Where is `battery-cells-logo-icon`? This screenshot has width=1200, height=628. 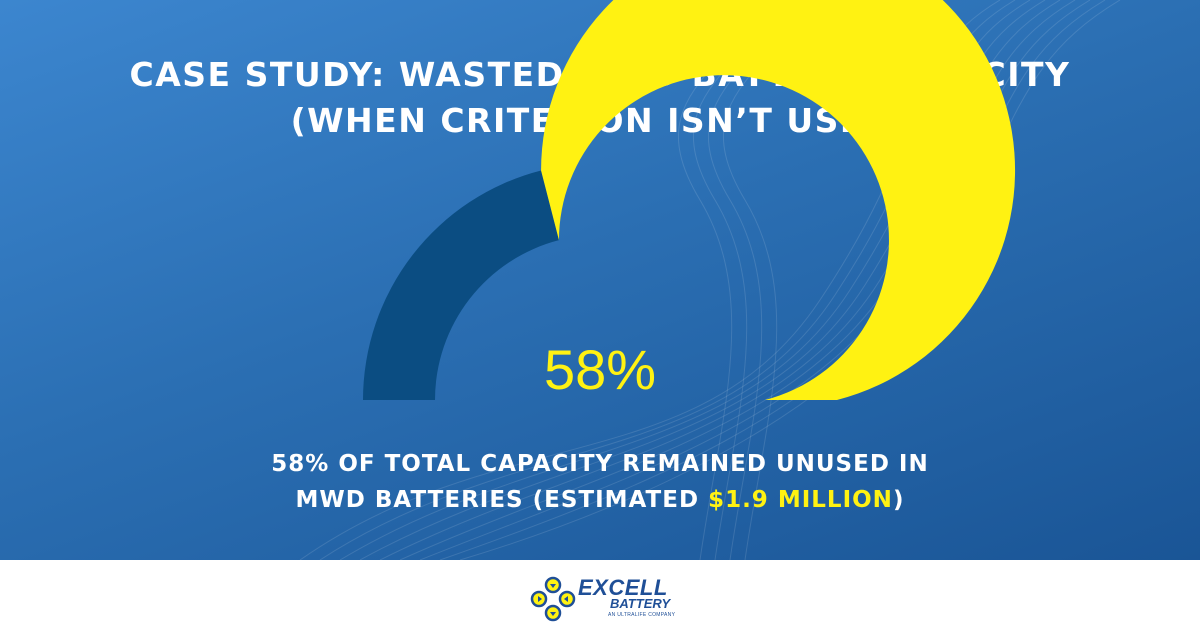 battery-cells-logo-icon is located at coordinates (553, 599).